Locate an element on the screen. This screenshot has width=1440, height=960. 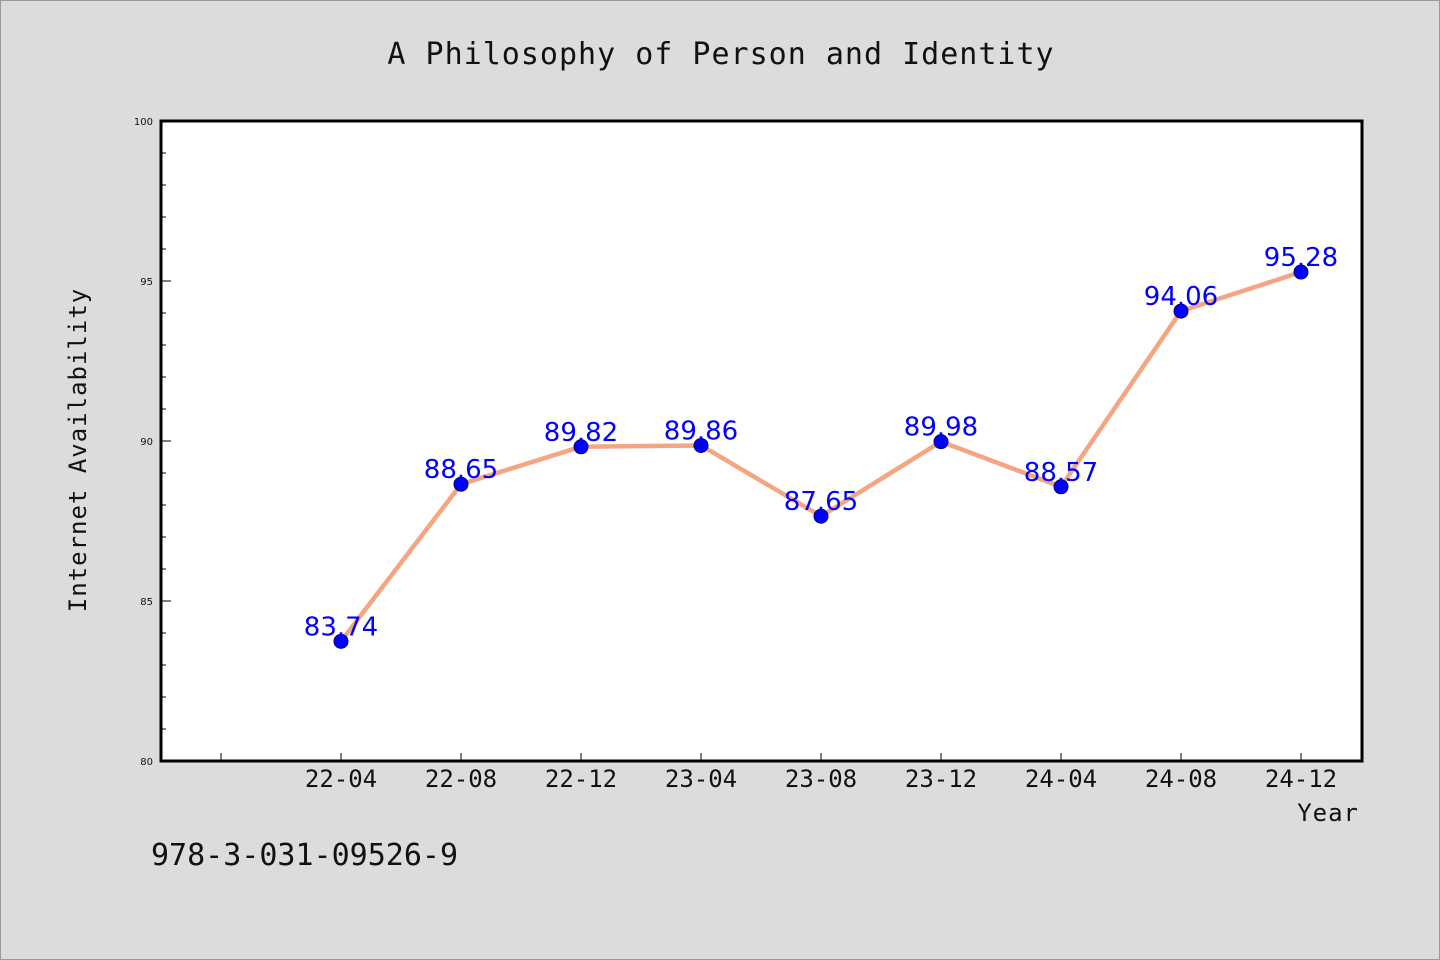
data-label: 89.98 is located at coordinates (941, 428).